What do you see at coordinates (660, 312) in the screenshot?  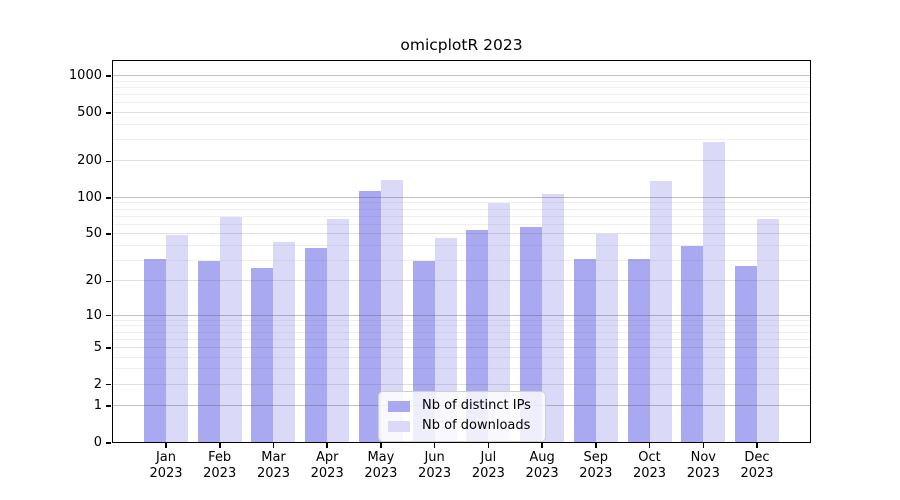 I see `bar-downloads-oct` at bounding box center [660, 312].